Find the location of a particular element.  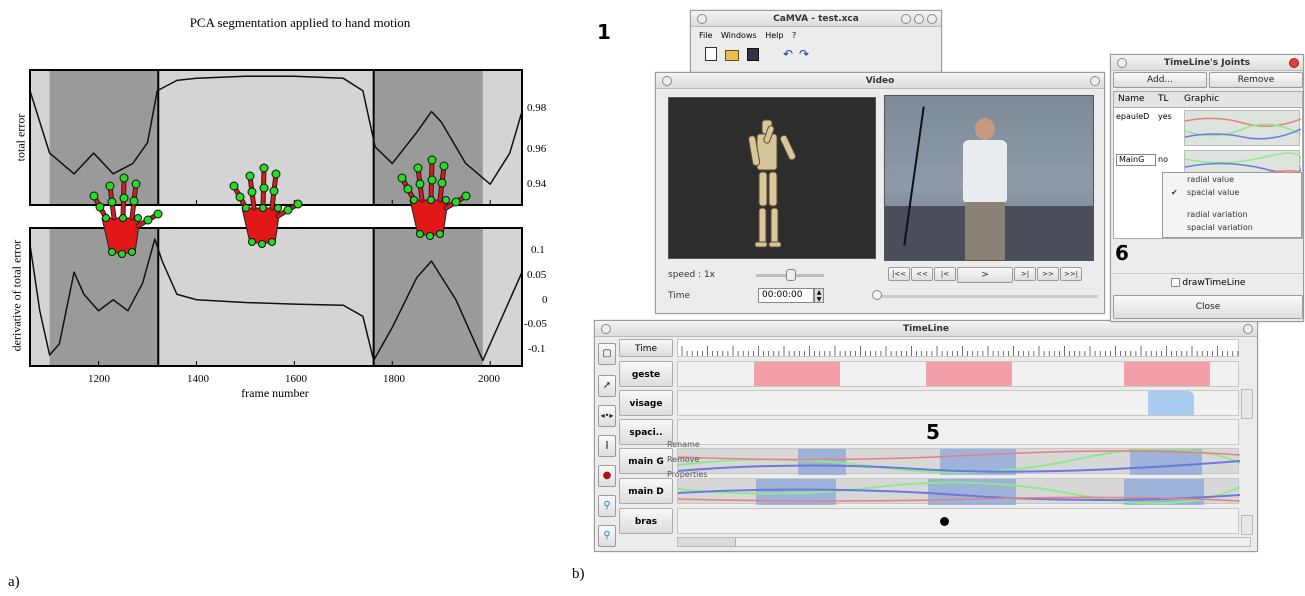

menu-spacial-variation: spacial variation is located at coordinates (1220, 227).